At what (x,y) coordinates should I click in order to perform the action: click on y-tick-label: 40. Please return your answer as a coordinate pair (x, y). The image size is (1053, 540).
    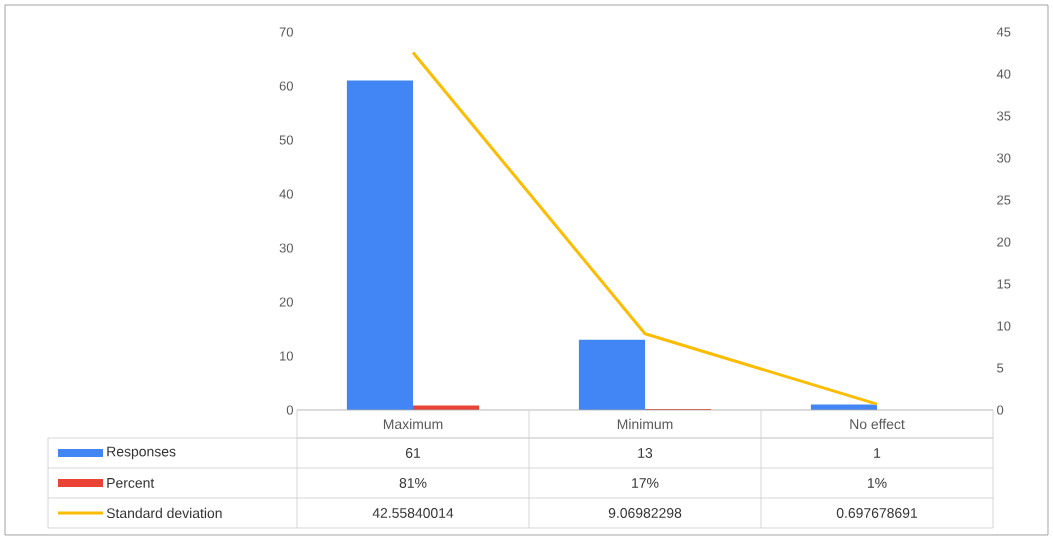
    Looking at the image, I should click on (286, 194).